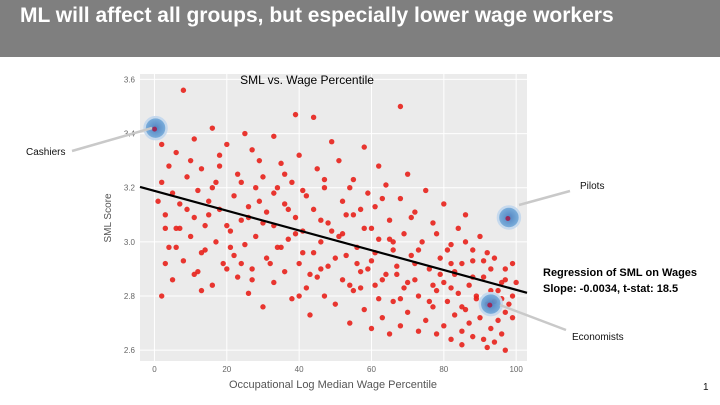 This screenshot has width=720, height=405. Describe the element at coordinates (299, 369) in the screenshot. I see `x-tick-label: 40` at that location.